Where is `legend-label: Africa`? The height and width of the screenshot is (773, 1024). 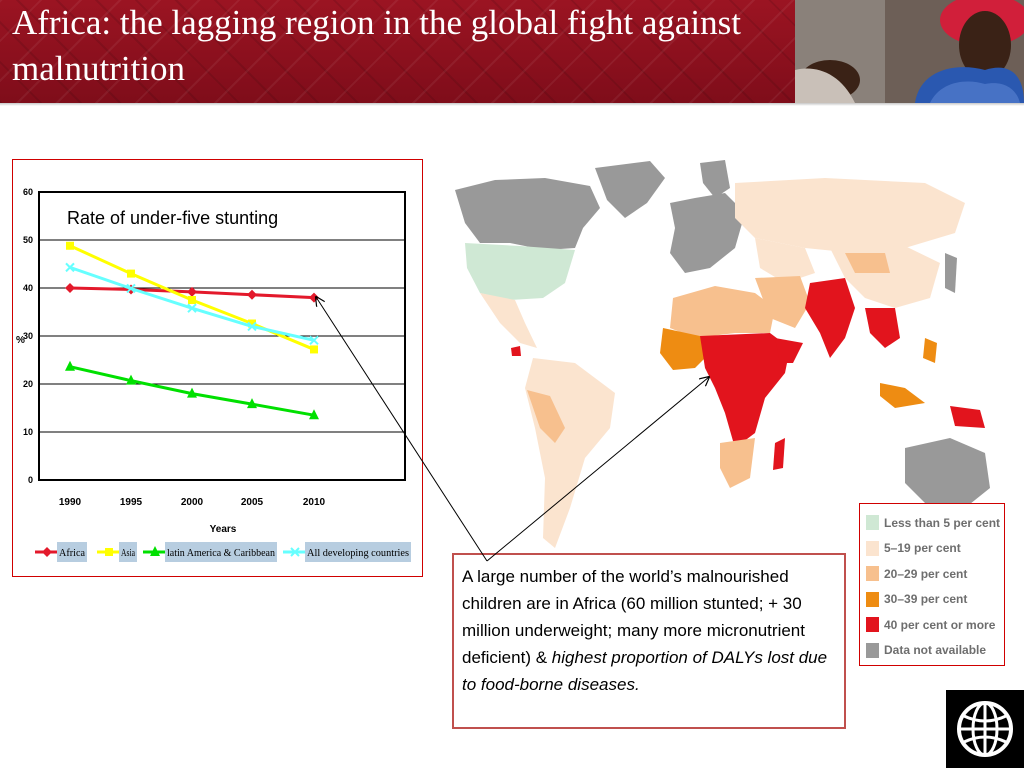 legend-label: Africa is located at coordinates (72, 553).